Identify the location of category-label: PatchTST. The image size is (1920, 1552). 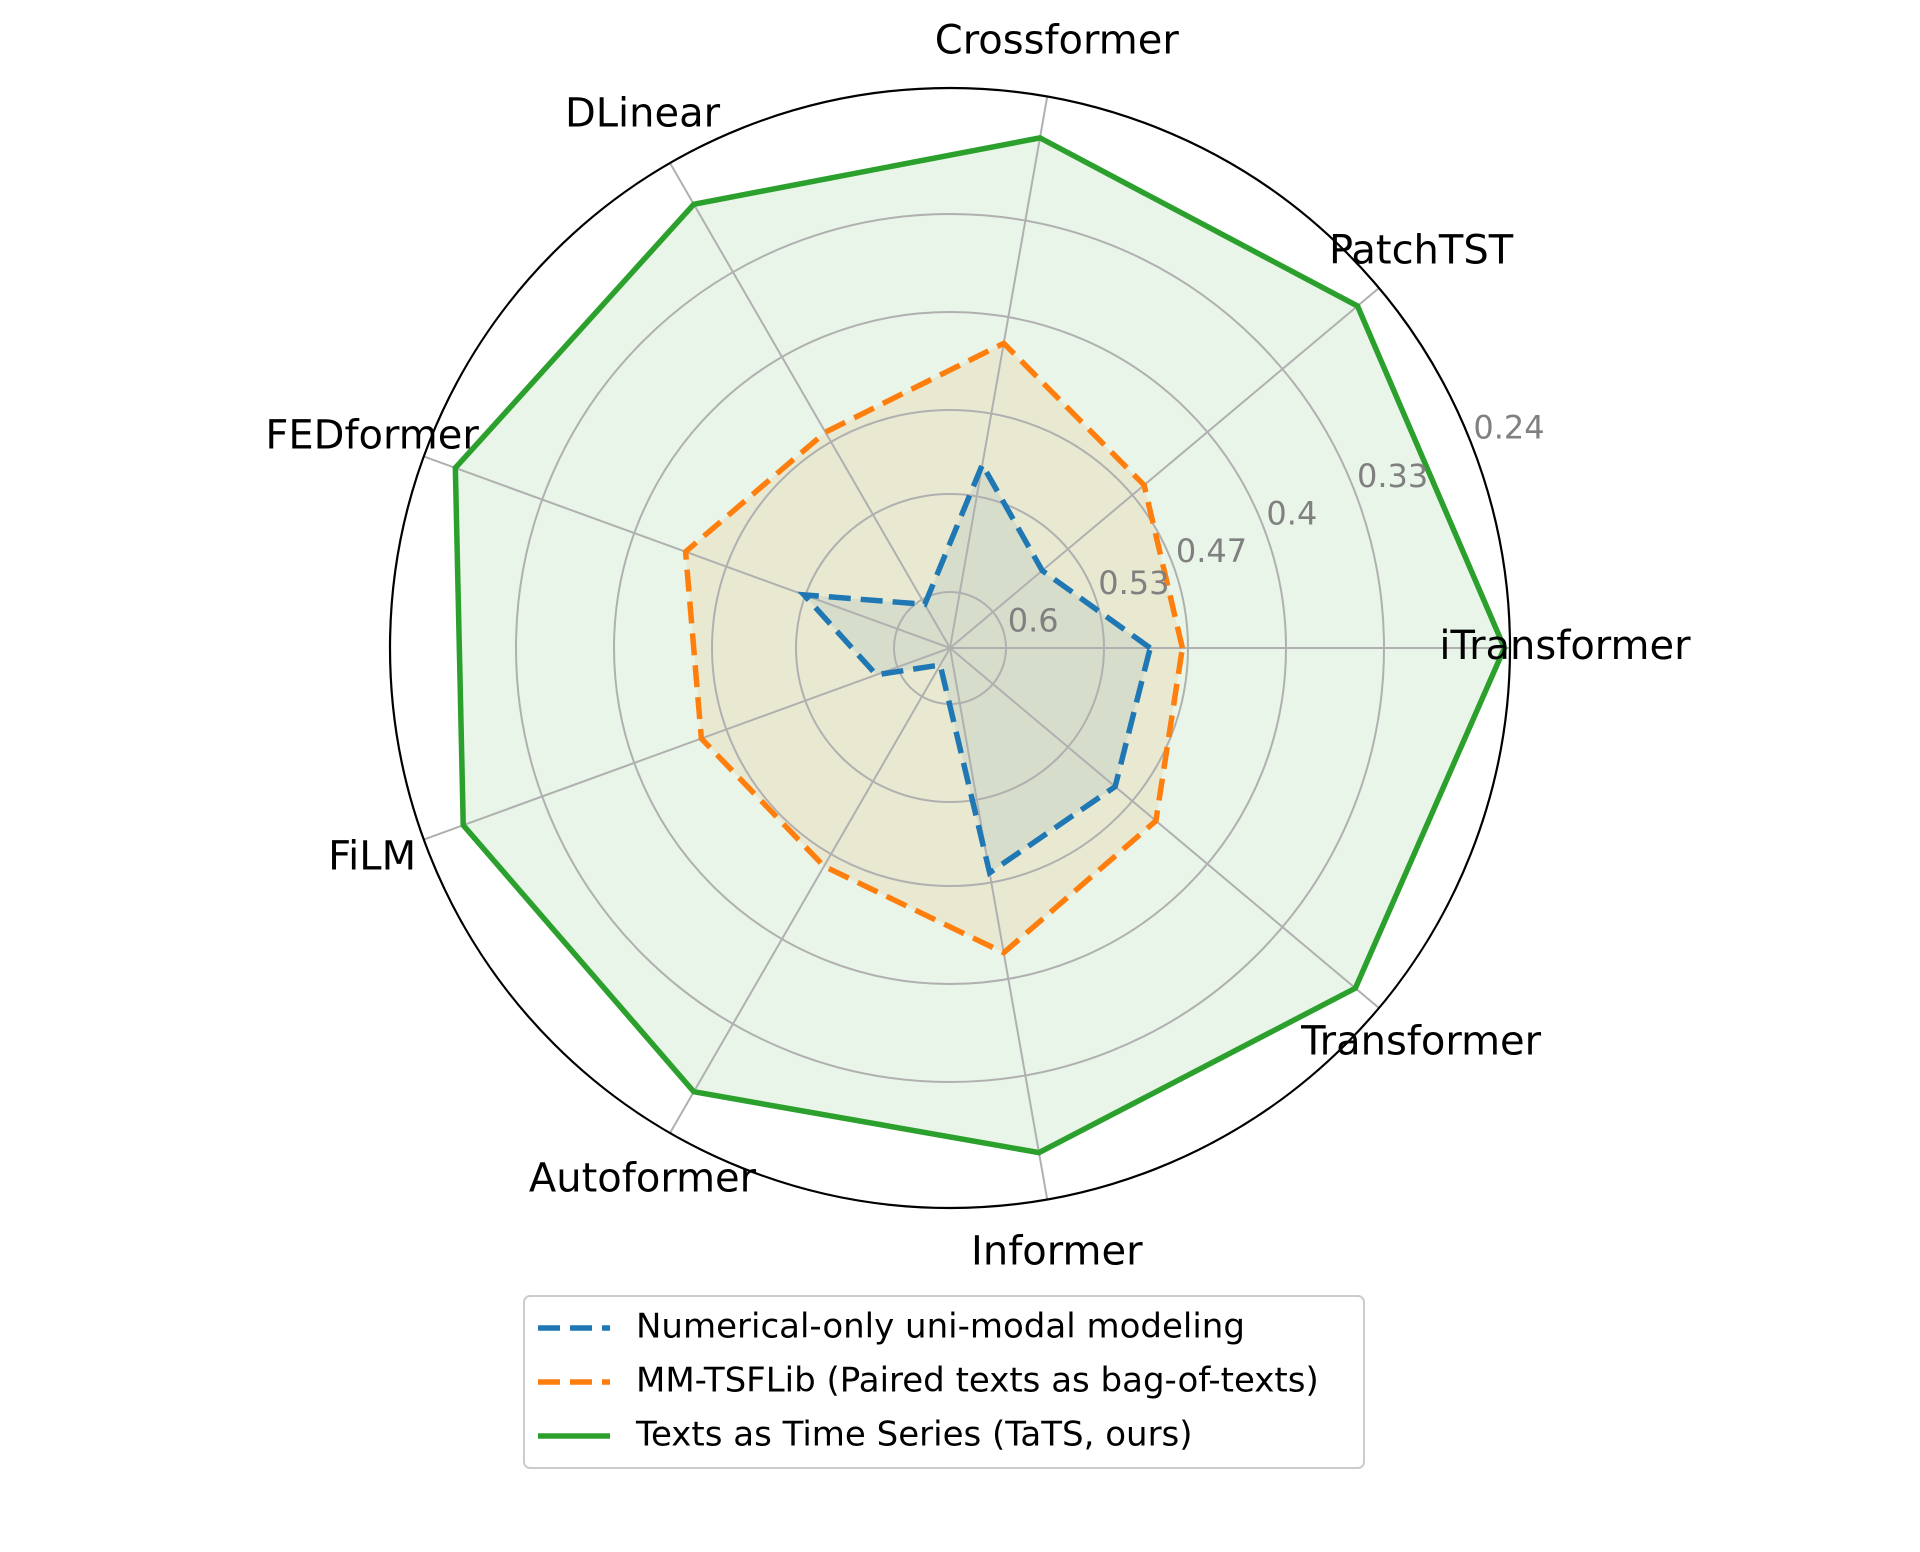
(1421, 251).